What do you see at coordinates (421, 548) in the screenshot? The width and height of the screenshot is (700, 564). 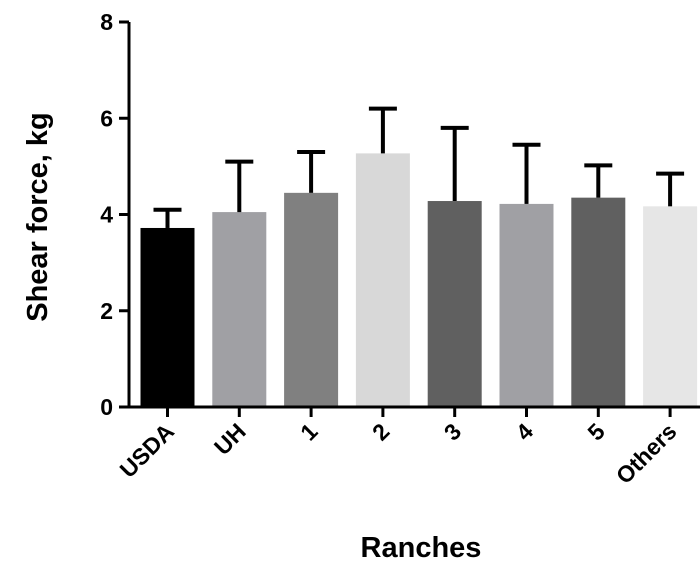 I see `x-axis-label: Ranches` at bounding box center [421, 548].